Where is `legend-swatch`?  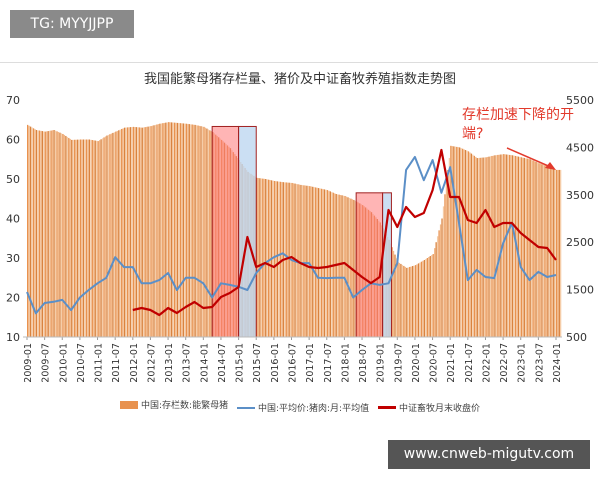 legend-swatch is located at coordinates (386, 407).